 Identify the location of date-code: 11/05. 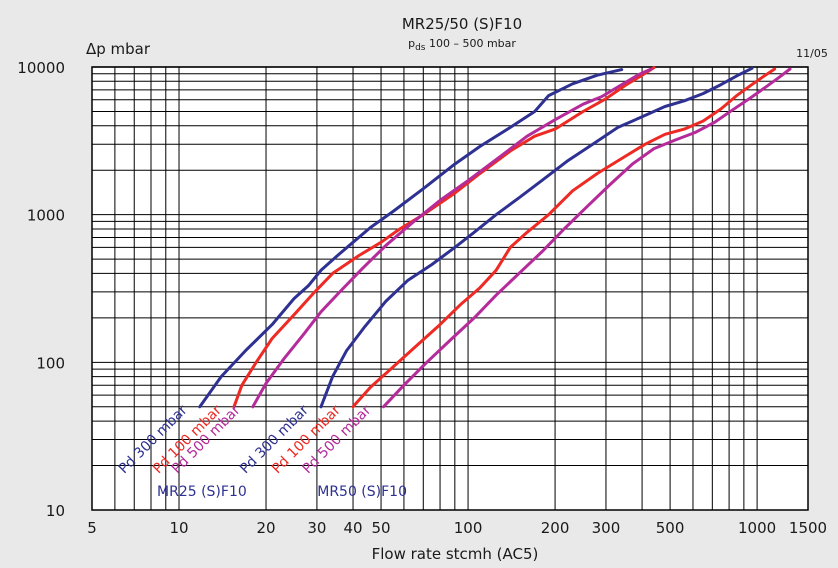
(812, 53).